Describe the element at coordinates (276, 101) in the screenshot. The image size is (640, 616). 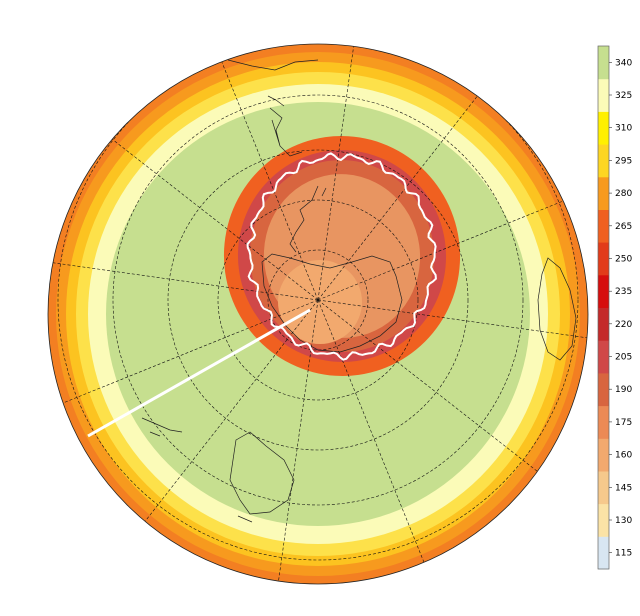
I see `south-america-tip-coastline` at that location.